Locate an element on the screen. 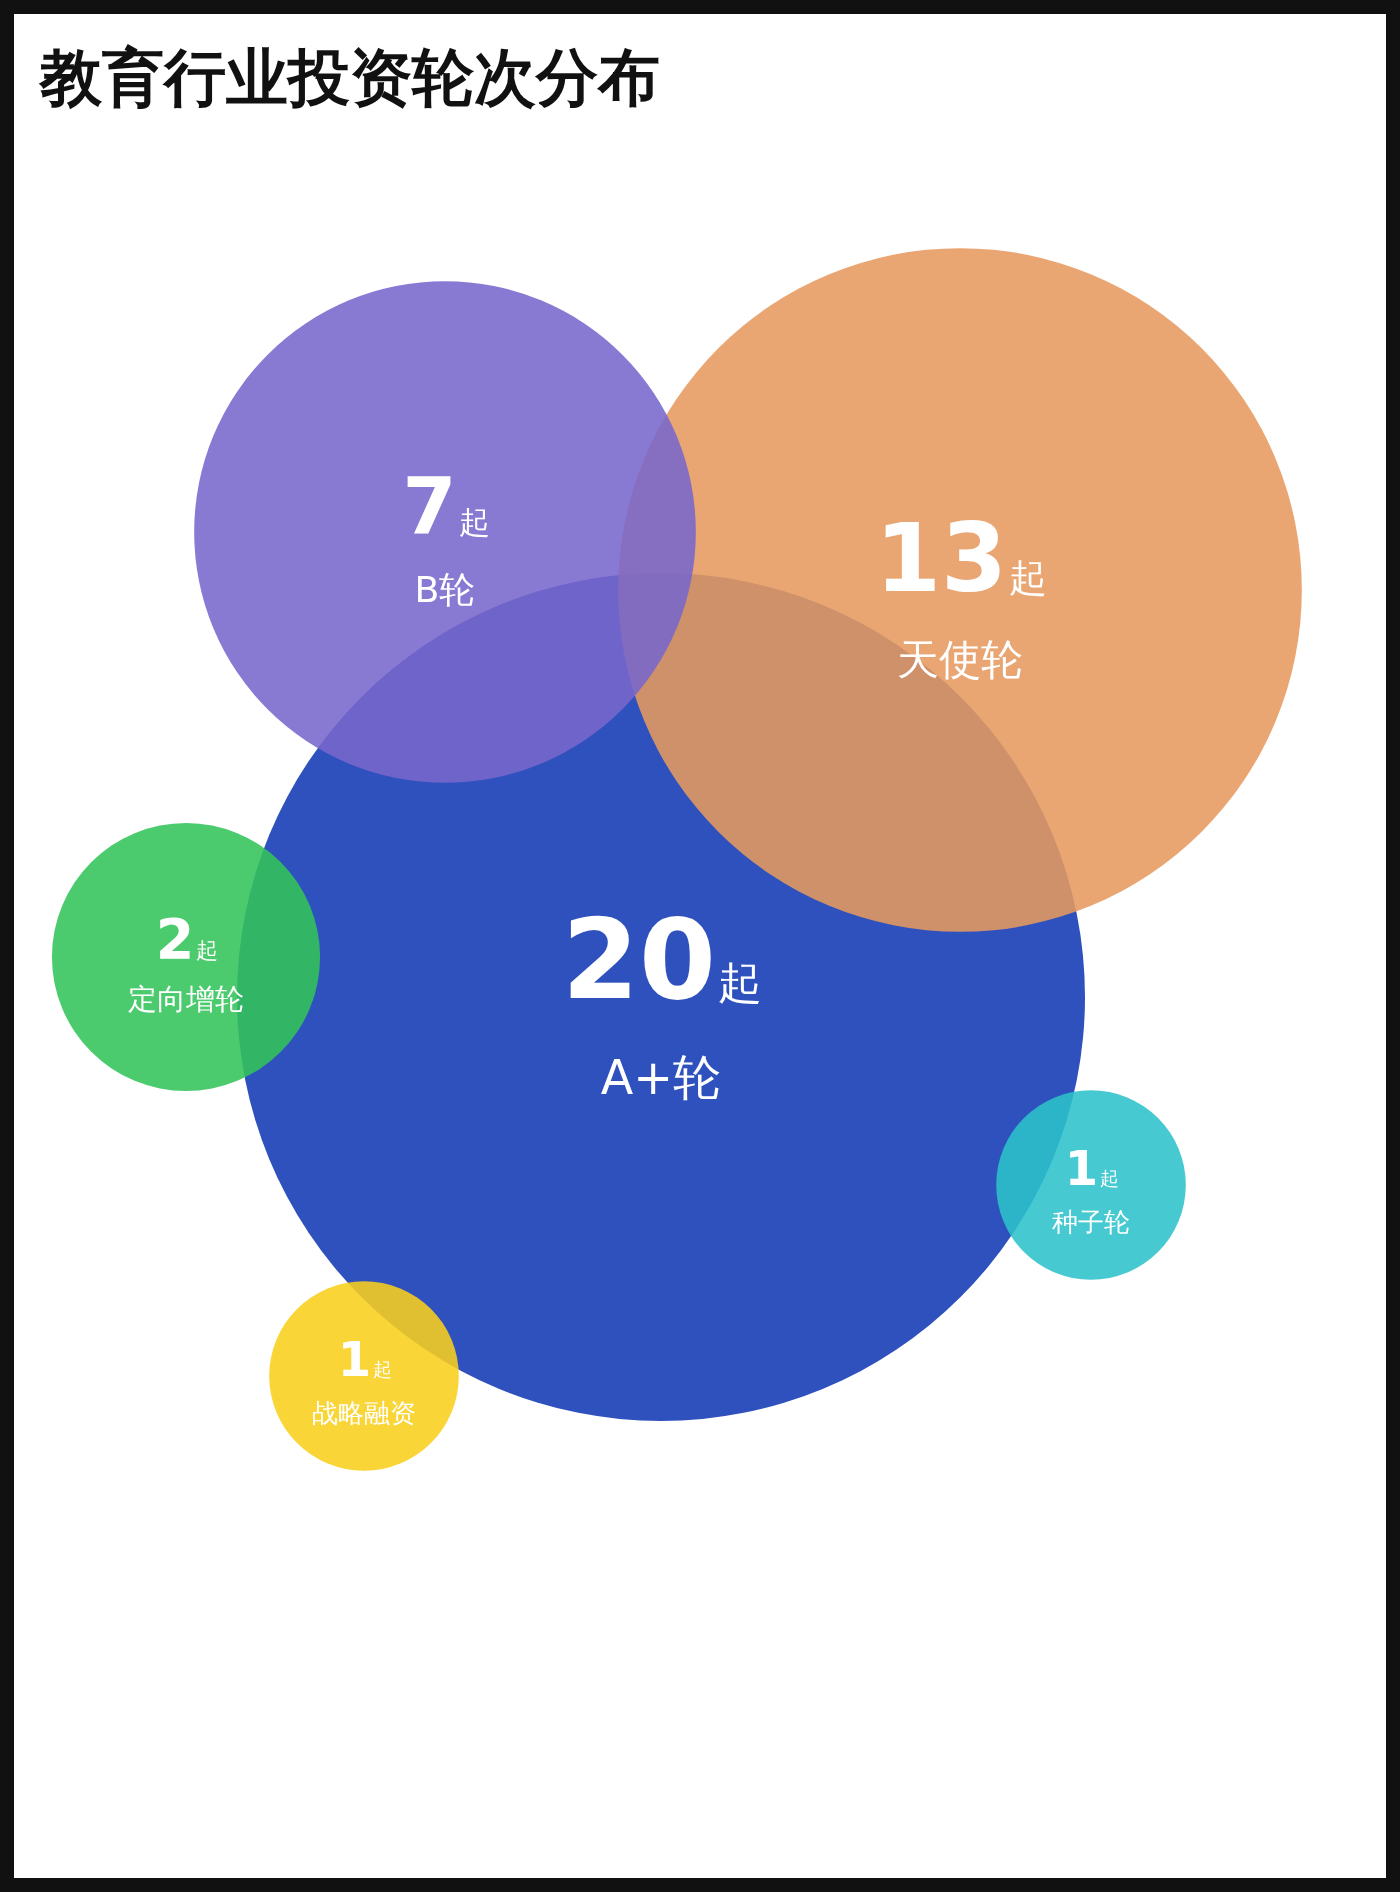  category-label: 定向增轮 is located at coordinates (186, 999).